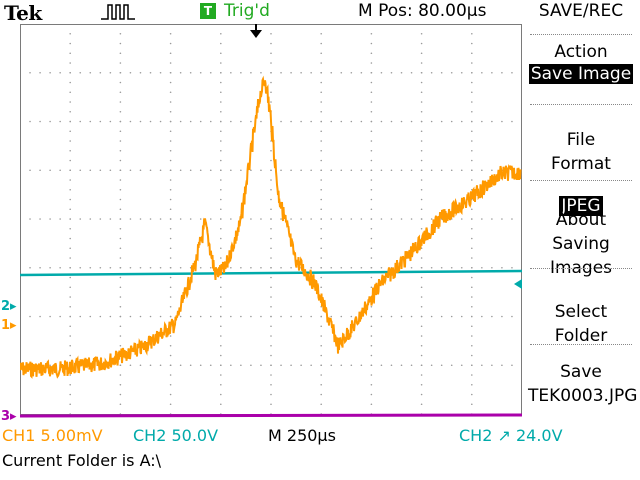  I want to click on menu-select-folder-button: Select Folder, so click(581, 324).